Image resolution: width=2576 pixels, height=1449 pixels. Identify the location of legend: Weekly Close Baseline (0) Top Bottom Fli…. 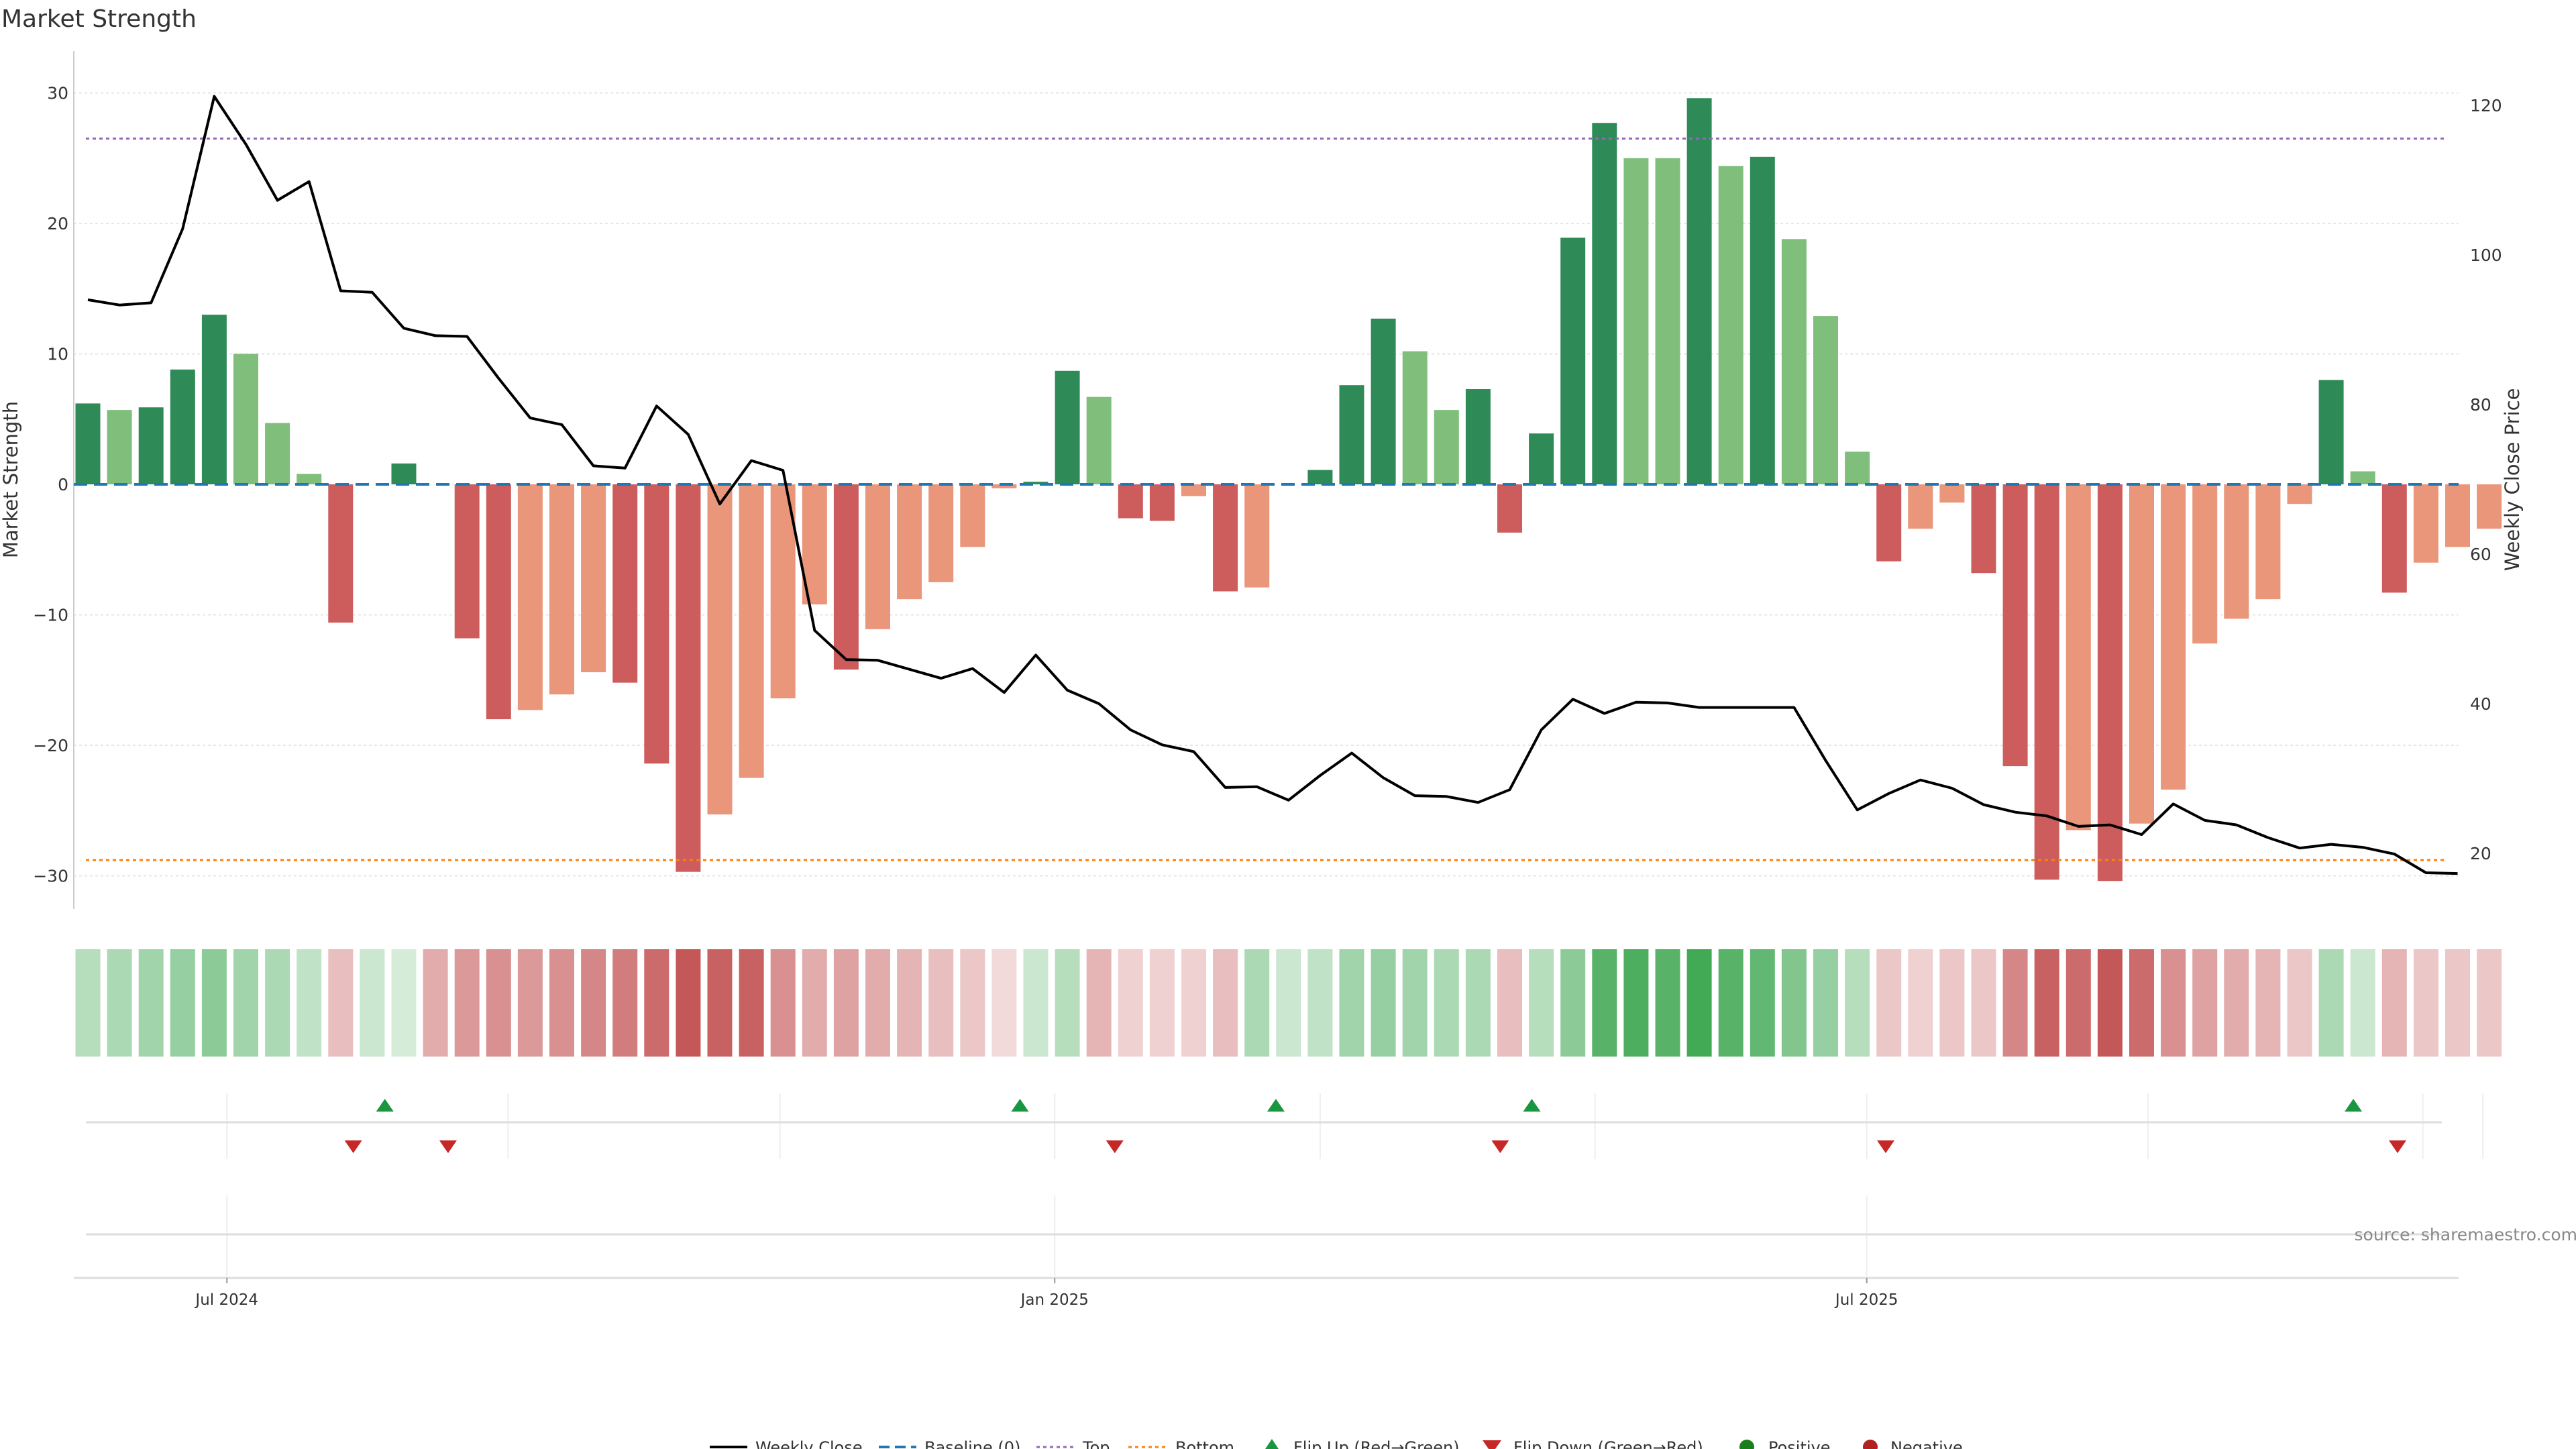
(1336, 1443).